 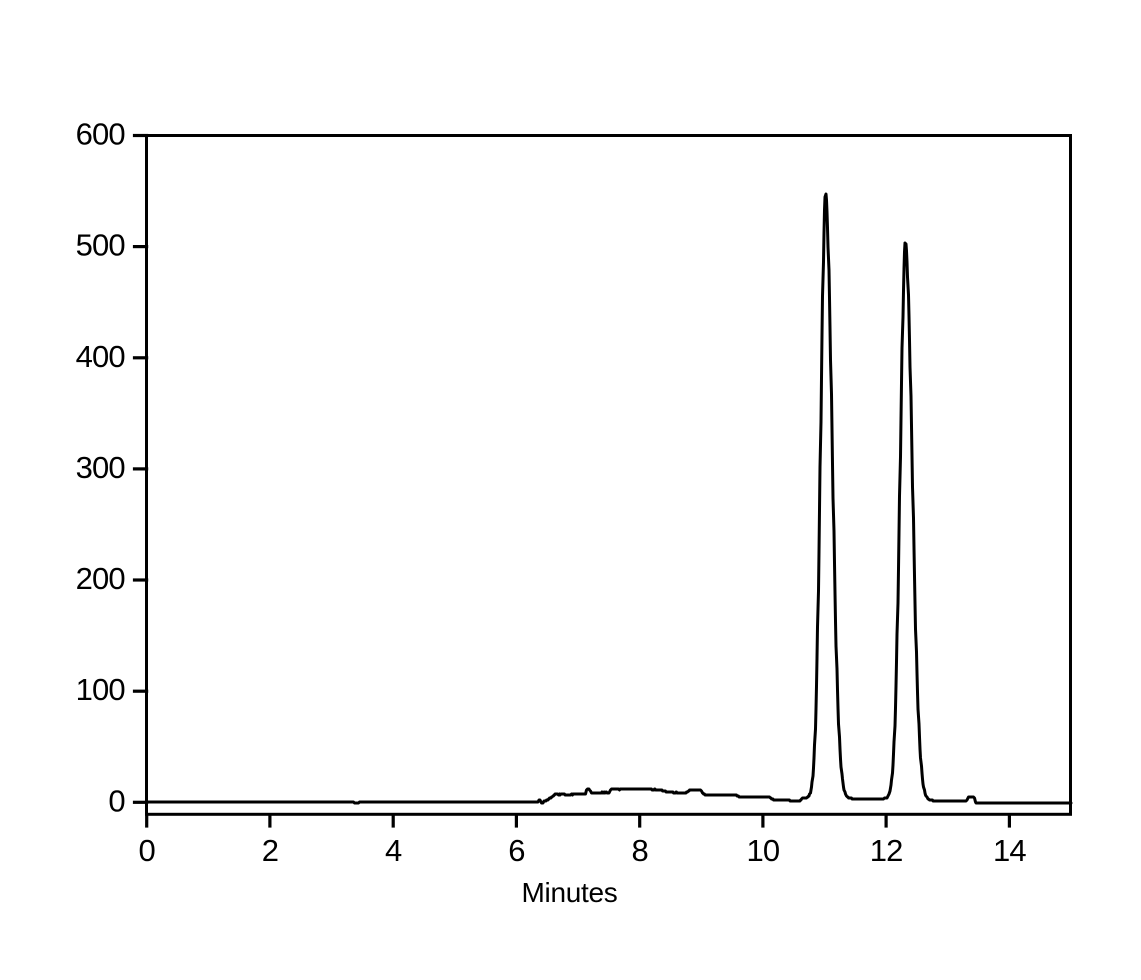 I want to click on svg-text: 8, so click(x=639, y=850).